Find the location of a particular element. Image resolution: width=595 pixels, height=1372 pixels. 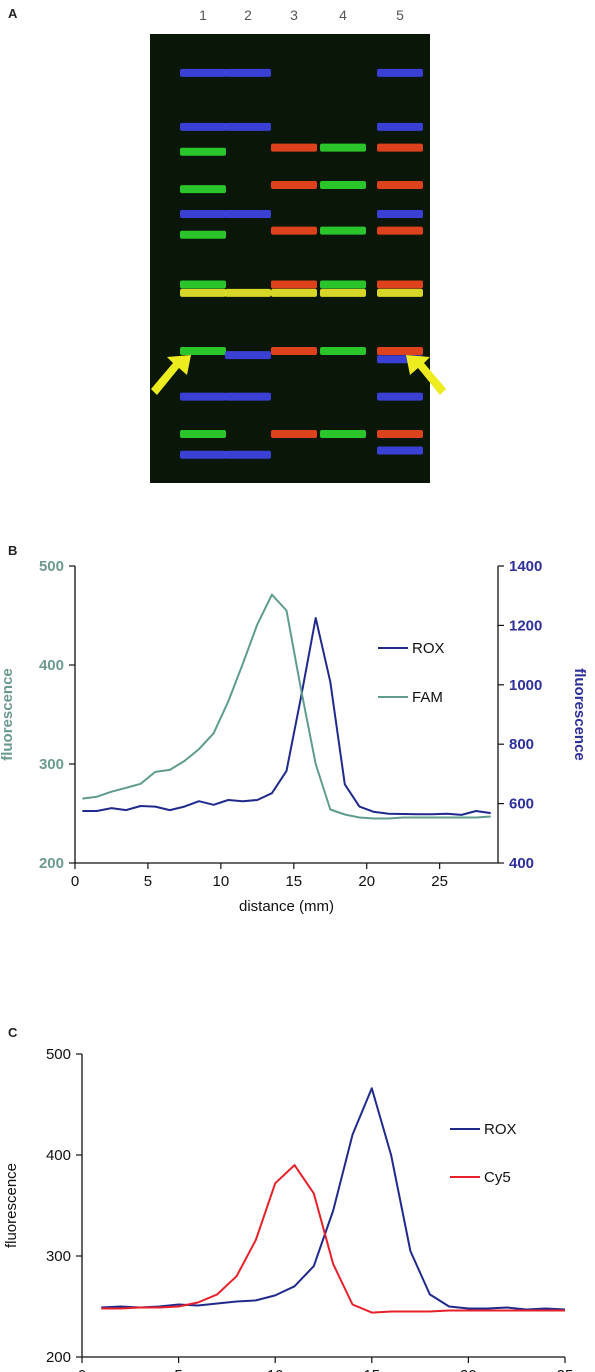

lane-label-5: 5 is located at coordinates (400, 15).